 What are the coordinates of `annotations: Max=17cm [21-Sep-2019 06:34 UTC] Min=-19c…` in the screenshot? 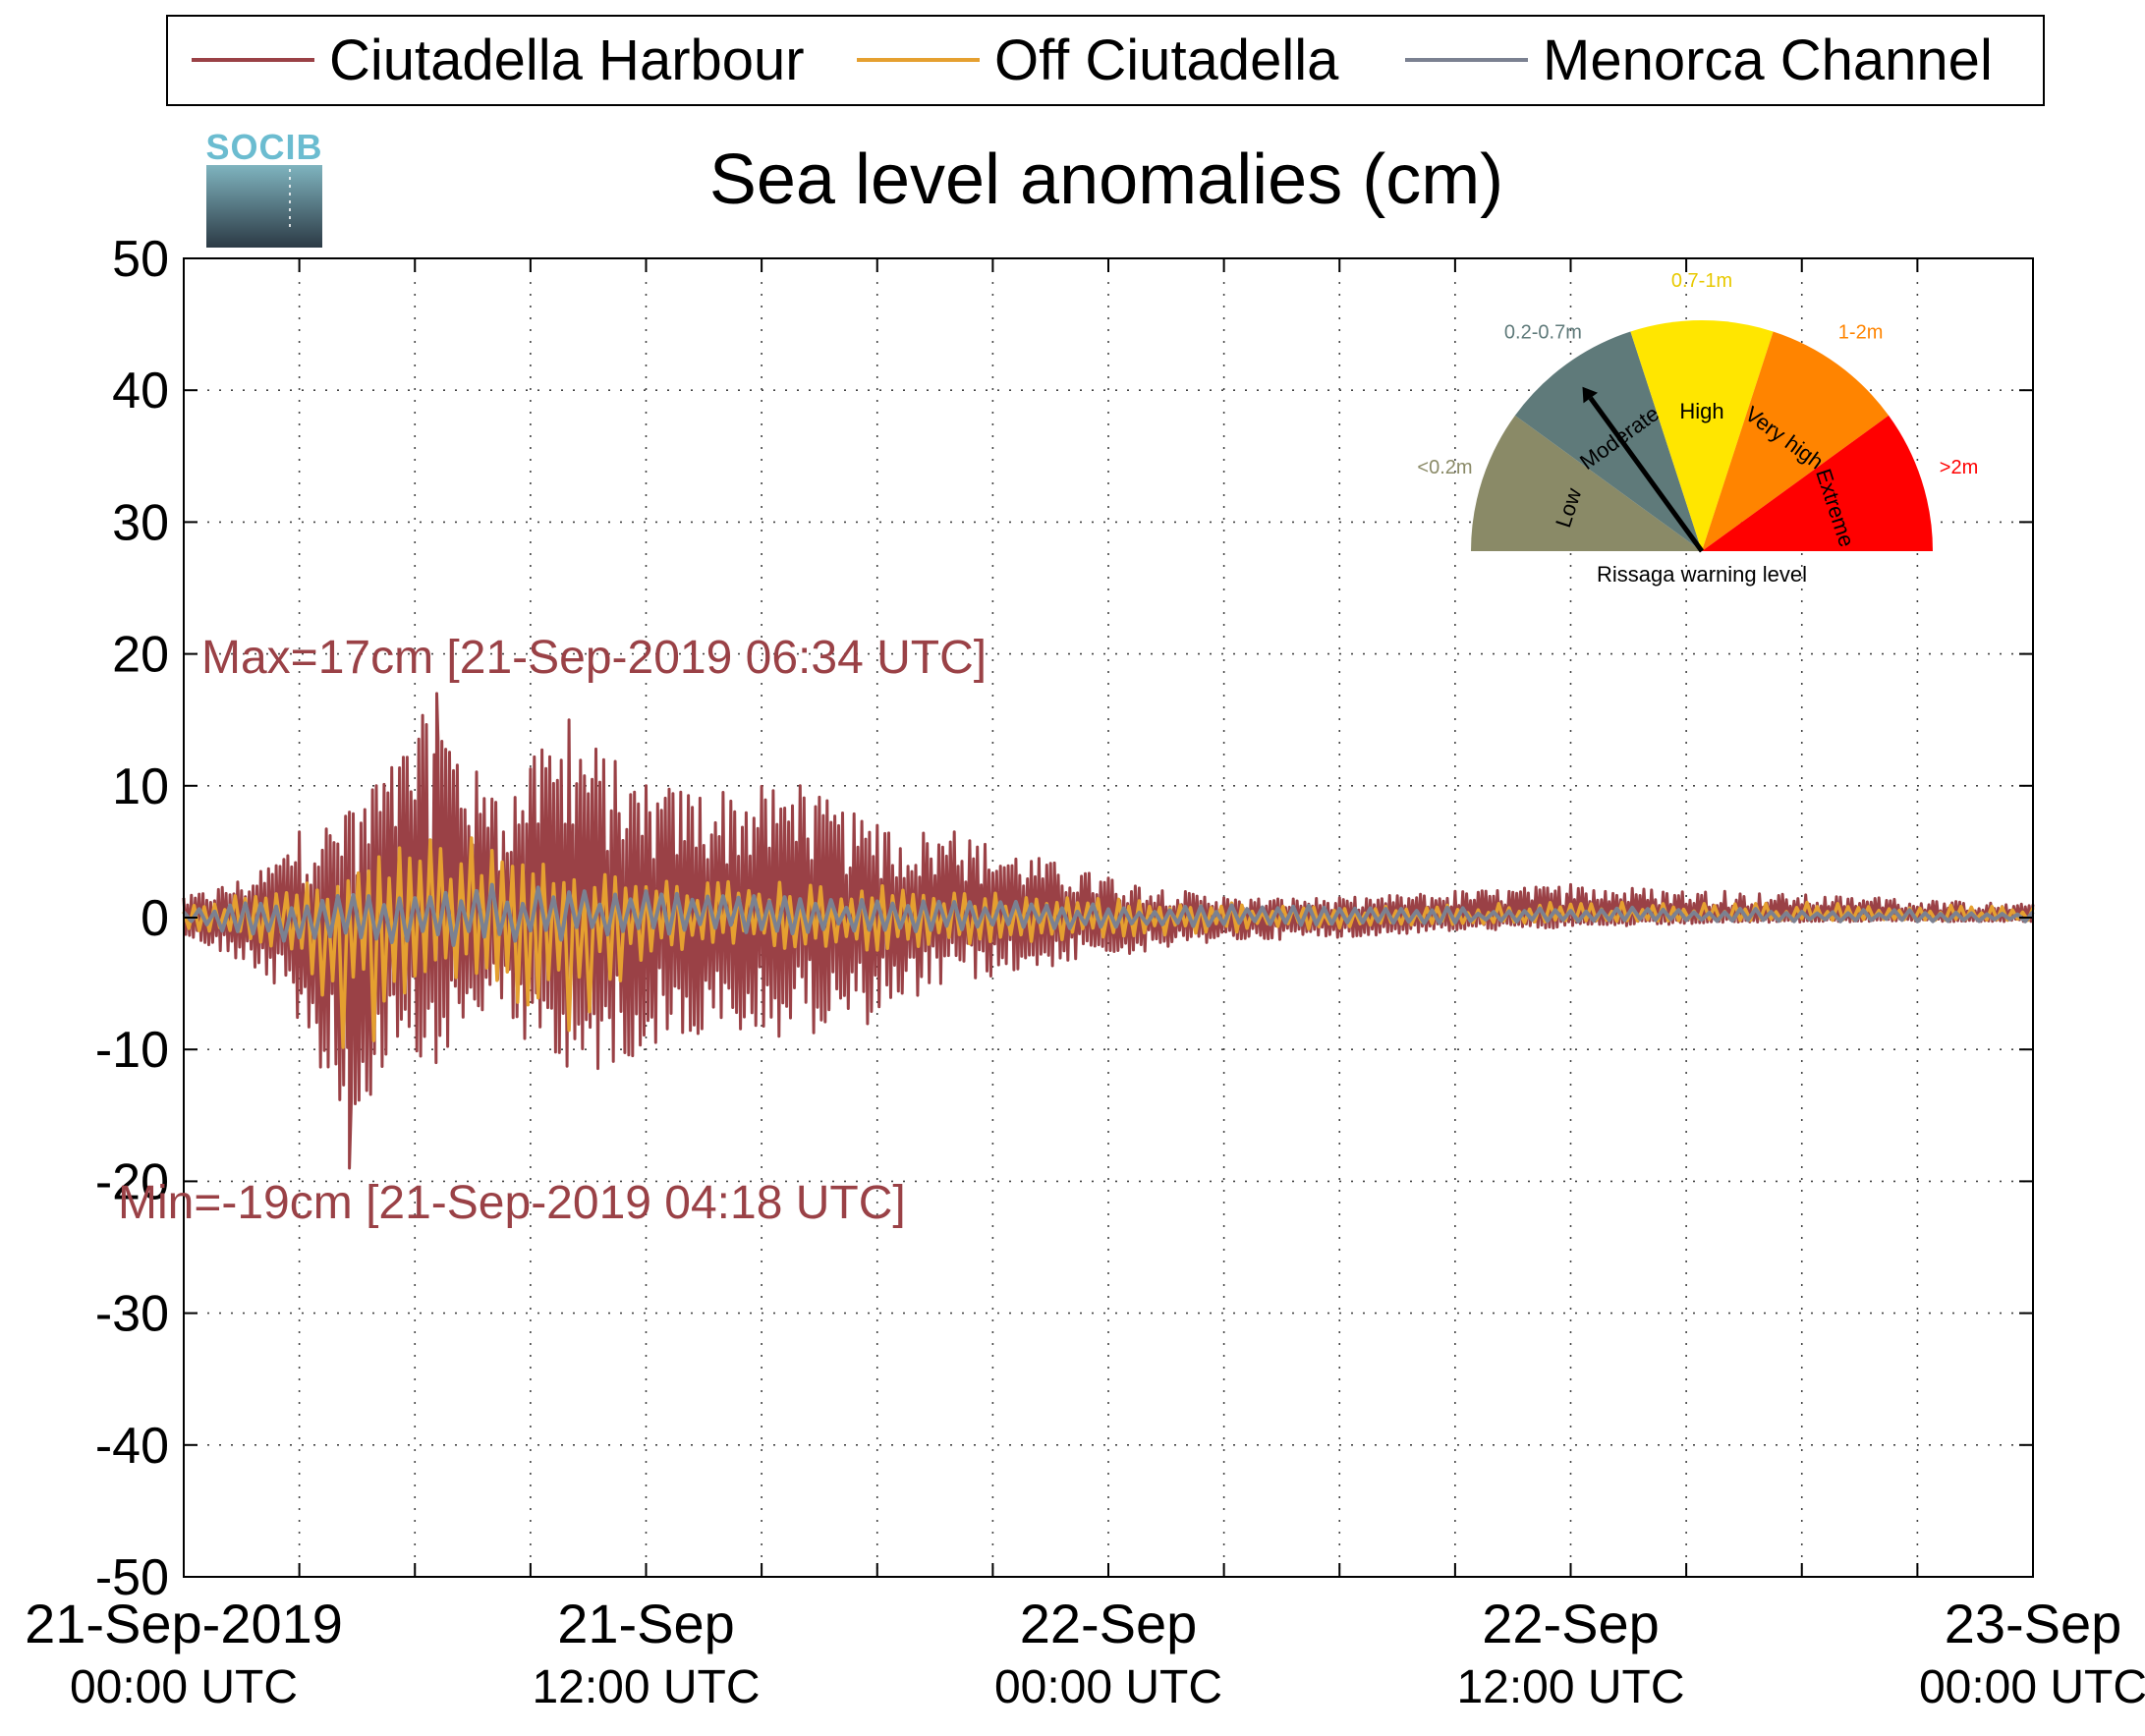 It's located at (552, 930).